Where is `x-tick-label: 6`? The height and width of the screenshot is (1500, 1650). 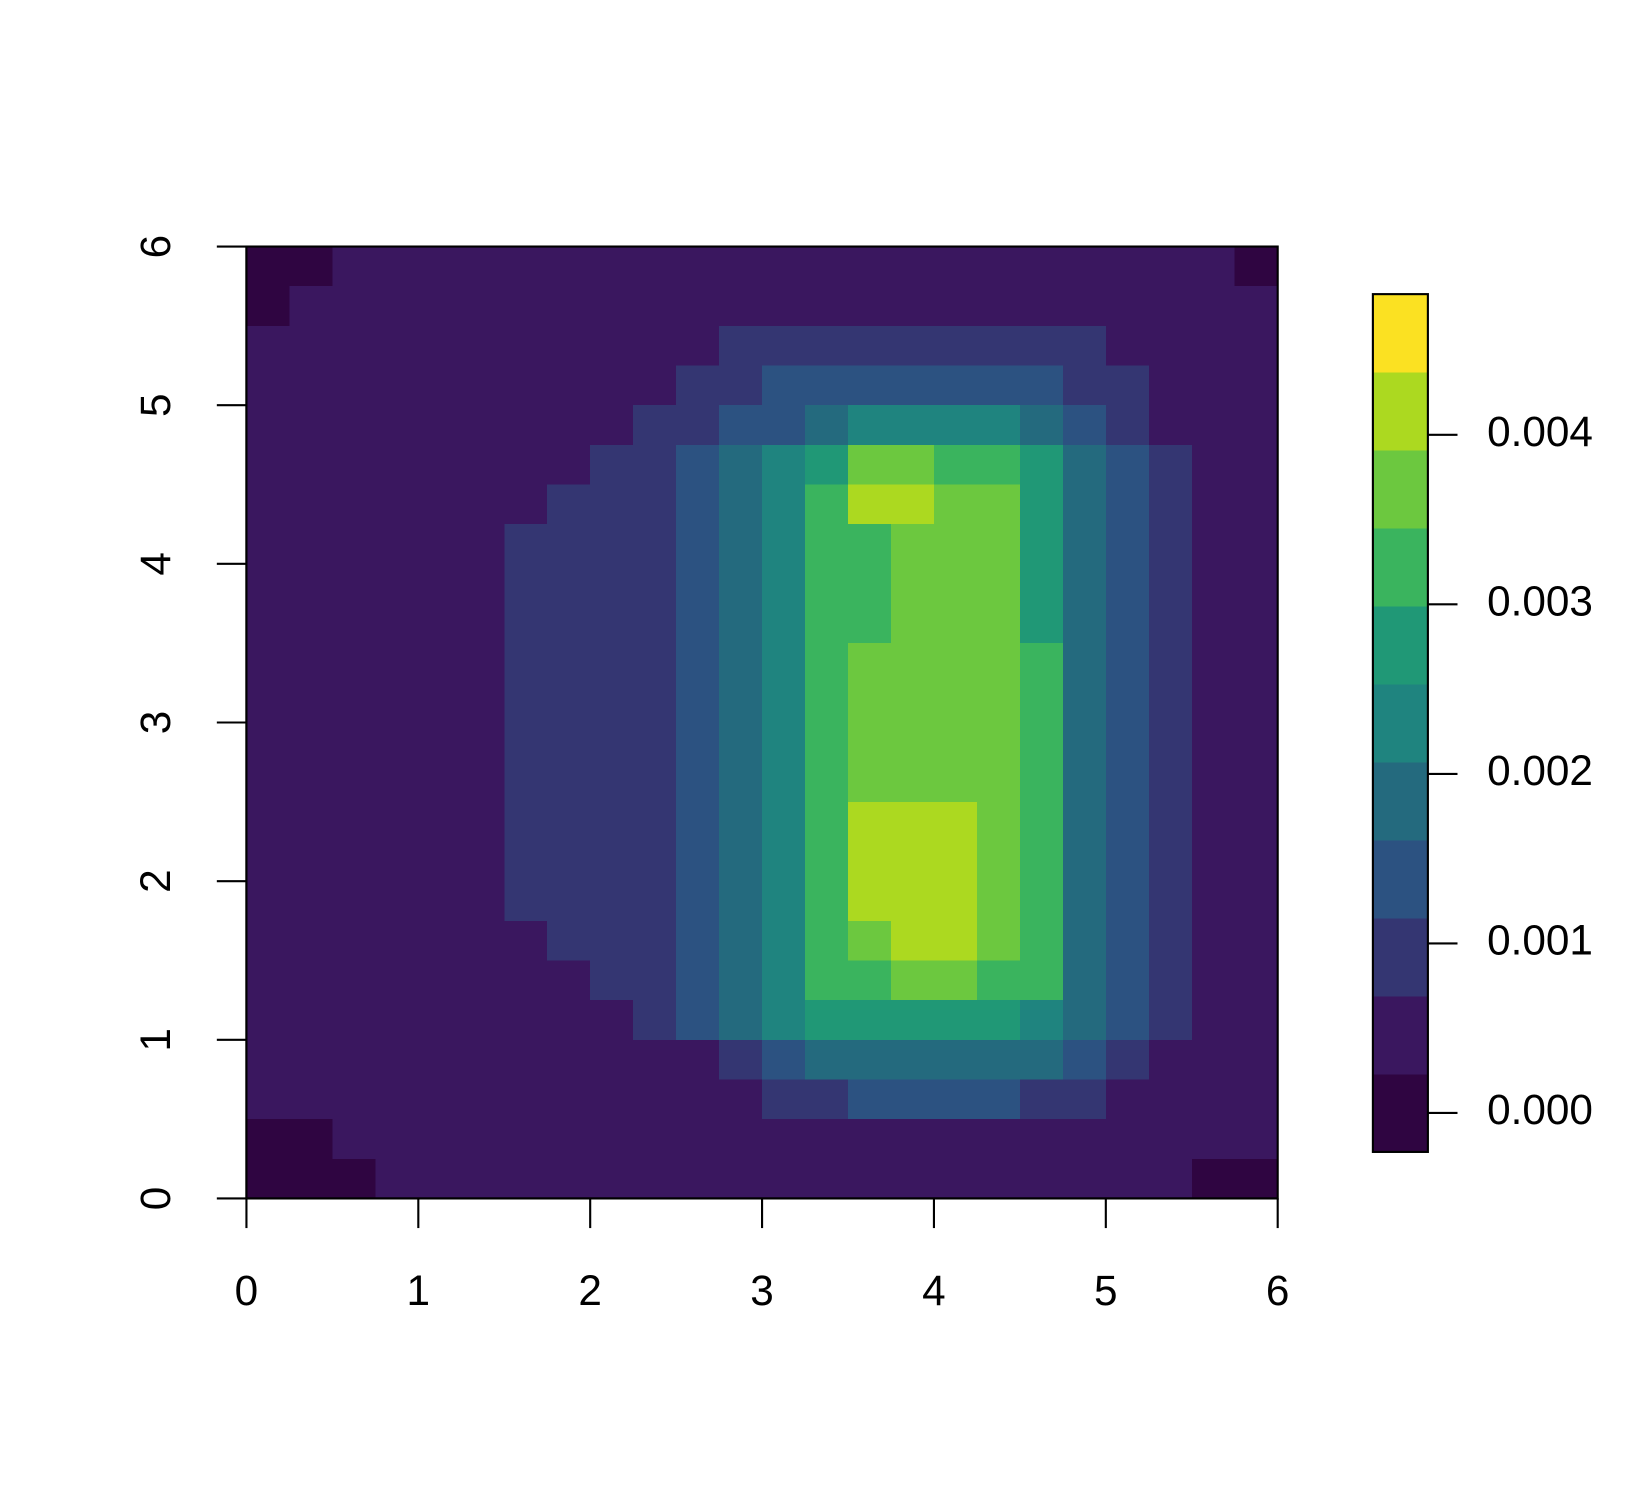 x-tick-label: 6 is located at coordinates (1278, 1290).